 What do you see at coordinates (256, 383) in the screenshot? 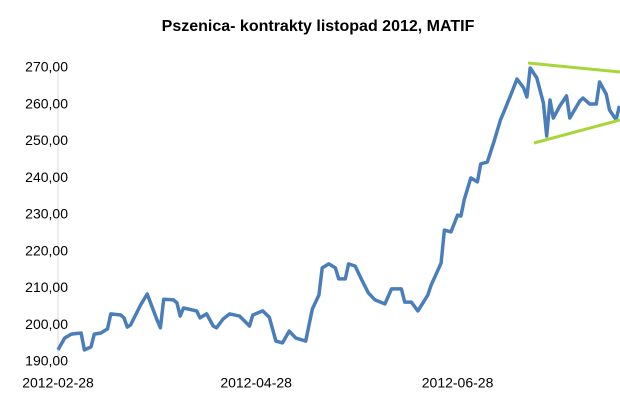
I see `x-tick-label: 2012-04-28` at bounding box center [256, 383].